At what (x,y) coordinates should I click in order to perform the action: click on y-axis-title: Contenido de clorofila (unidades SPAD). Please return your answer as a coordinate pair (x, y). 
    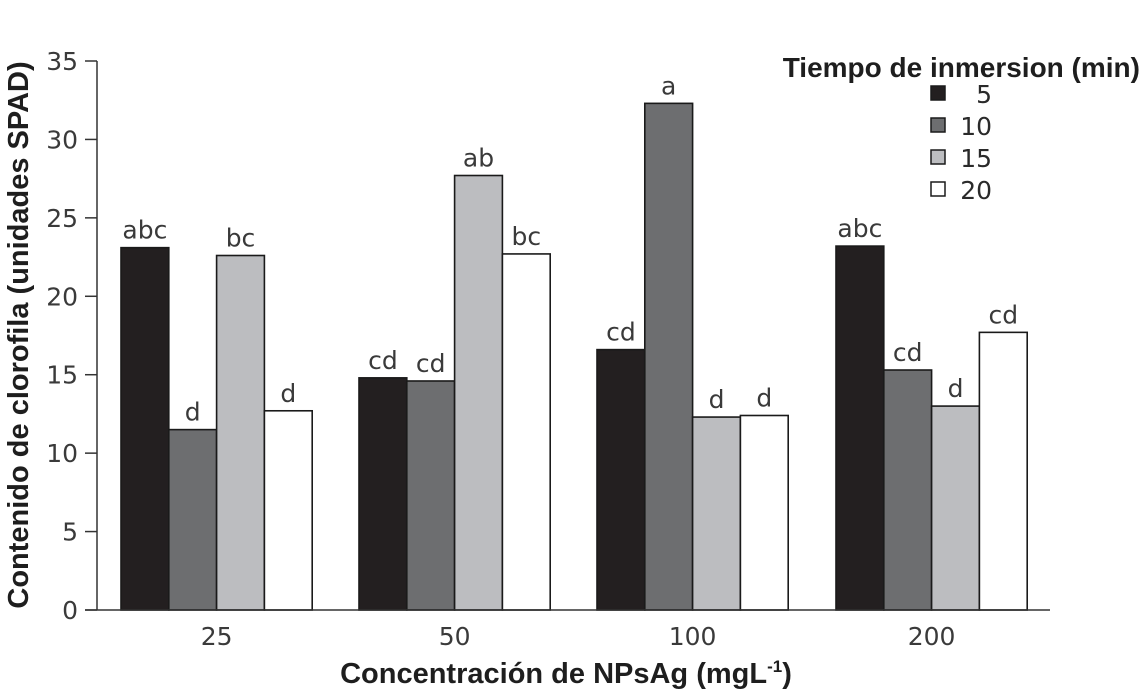
    Looking at the image, I should click on (19, 334).